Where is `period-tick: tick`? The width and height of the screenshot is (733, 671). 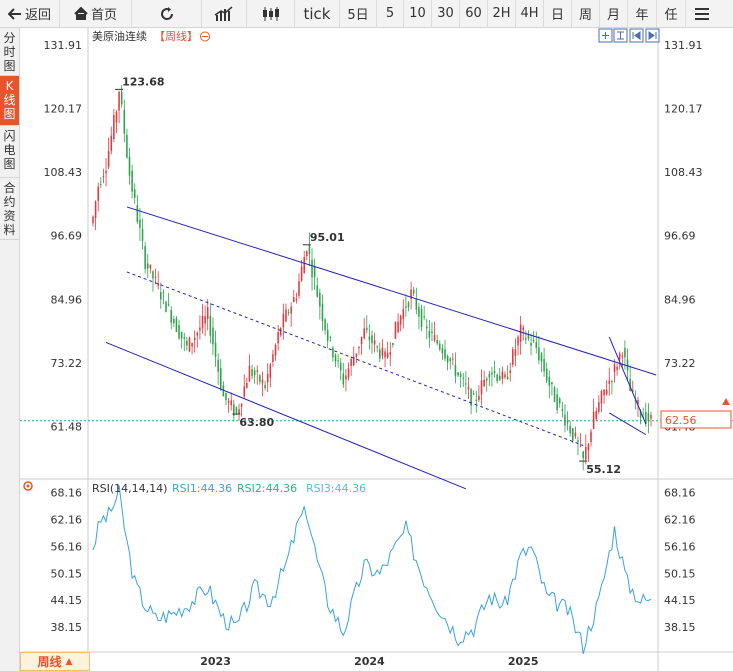
period-tick: tick is located at coordinates (317, 13).